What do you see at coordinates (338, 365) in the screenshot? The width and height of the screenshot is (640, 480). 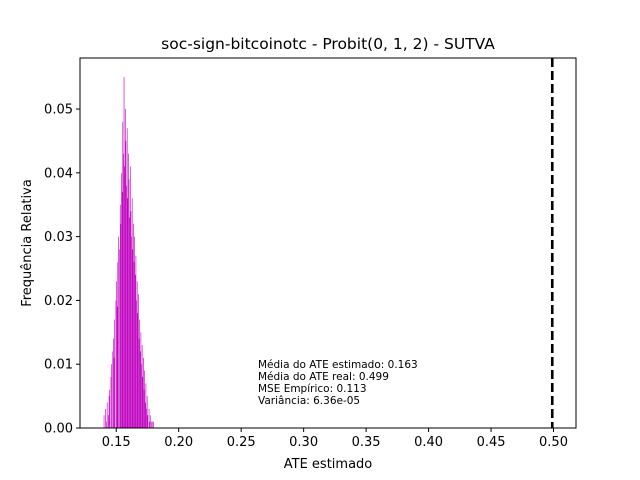 I see `annotation-mean-estimated: Média do ATE estimado: 0.163` at bounding box center [338, 365].